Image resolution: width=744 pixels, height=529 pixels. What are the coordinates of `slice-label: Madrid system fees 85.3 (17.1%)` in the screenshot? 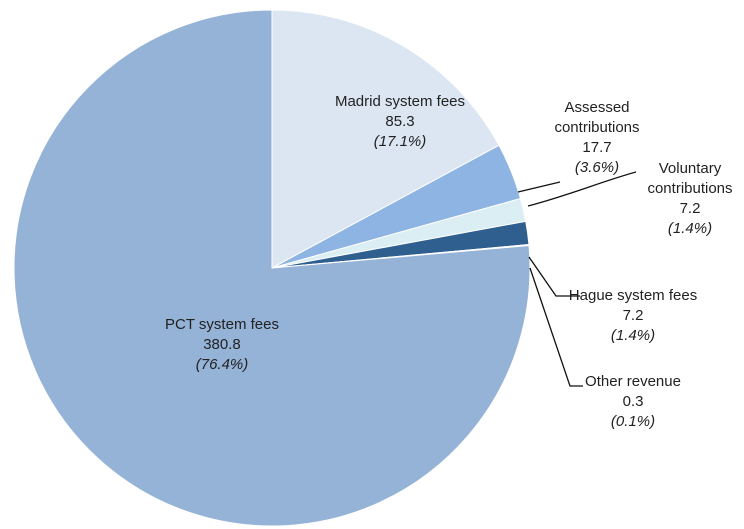 It's located at (400, 122).